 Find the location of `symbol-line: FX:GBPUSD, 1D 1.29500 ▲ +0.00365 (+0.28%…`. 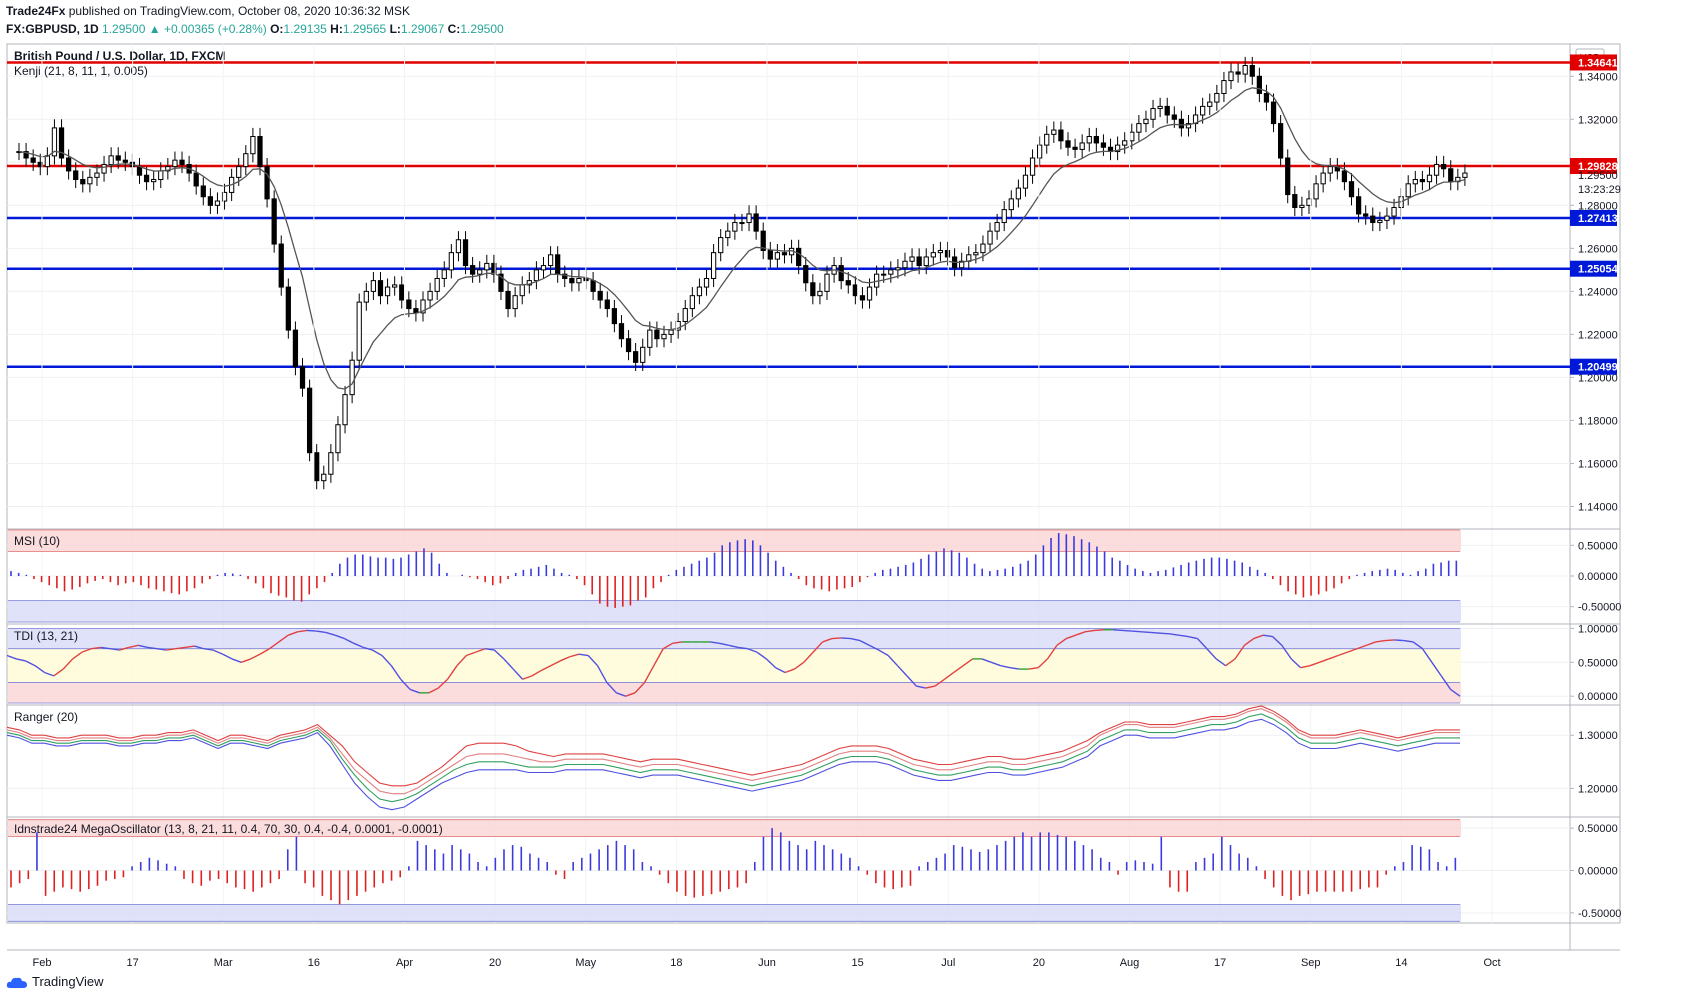

symbol-line: FX:GBPUSD, 1D 1.29500 ▲ +0.00365 (+0.28%… is located at coordinates (255, 29).